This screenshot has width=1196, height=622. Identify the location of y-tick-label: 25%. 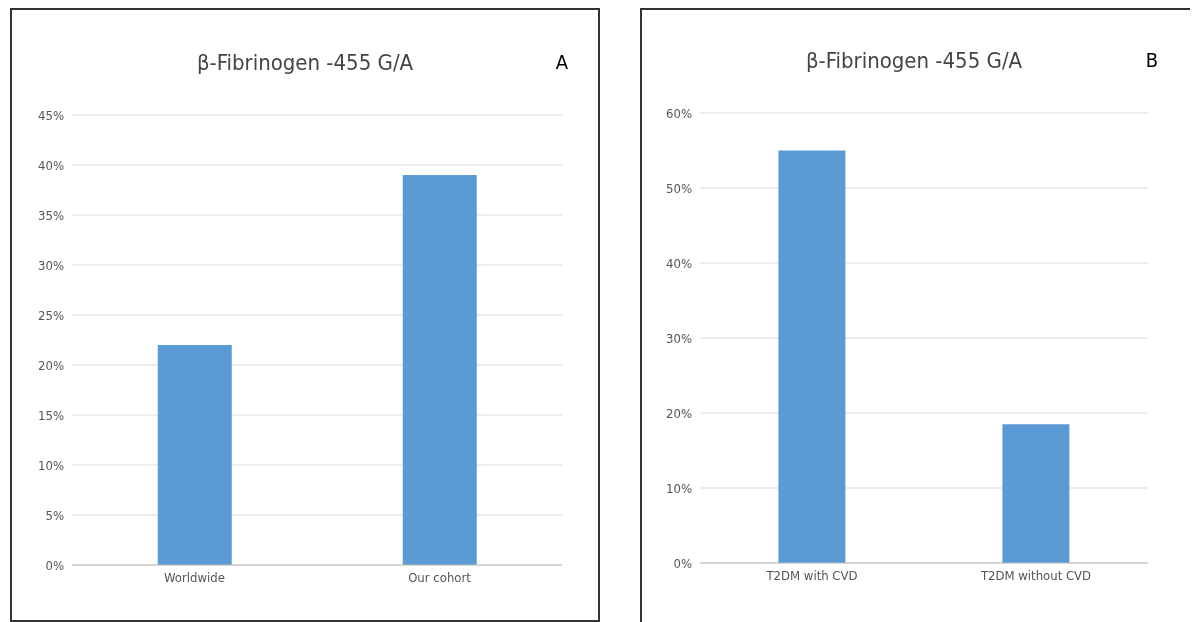
(51, 315).